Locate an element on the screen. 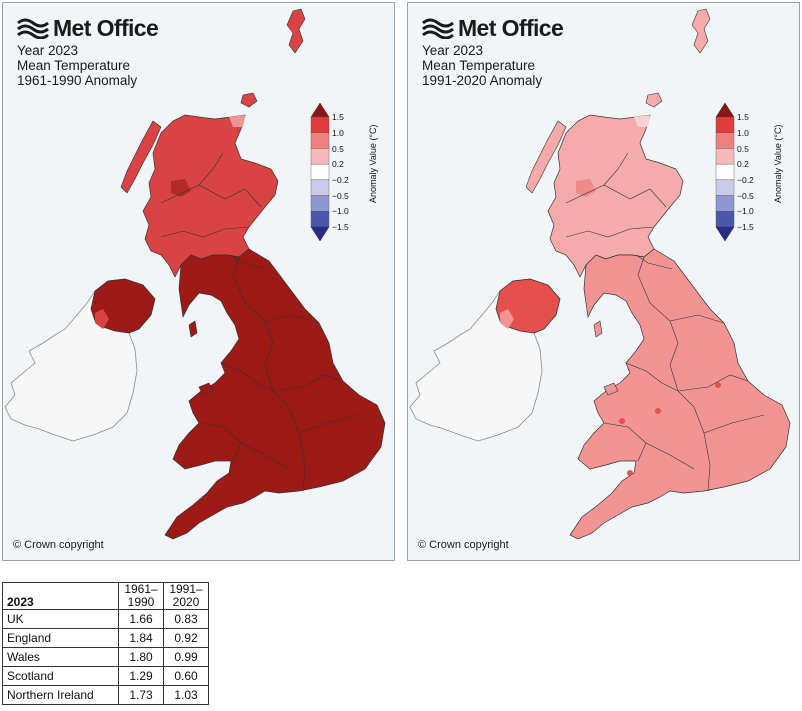 This screenshot has height=711, width=802. table-header-row: 2023 1961– 1990 1991– 2020 is located at coordinates (105, 596).